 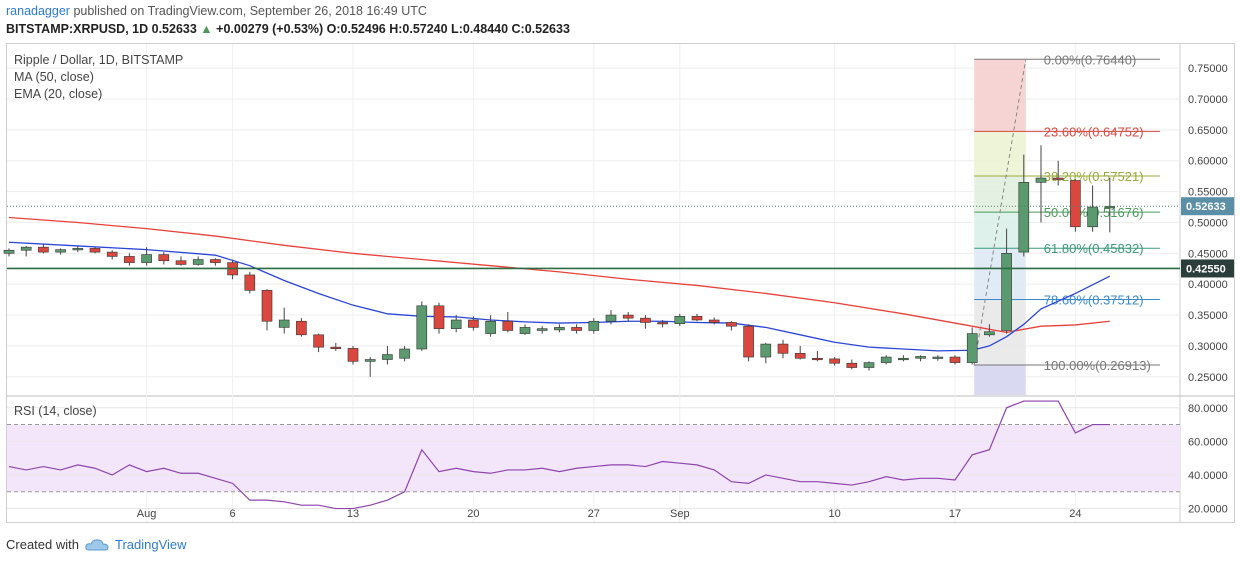 What do you see at coordinates (1094, 300) in the screenshot?
I see `fib-level-label: 78.60%(0.37512)` at bounding box center [1094, 300].